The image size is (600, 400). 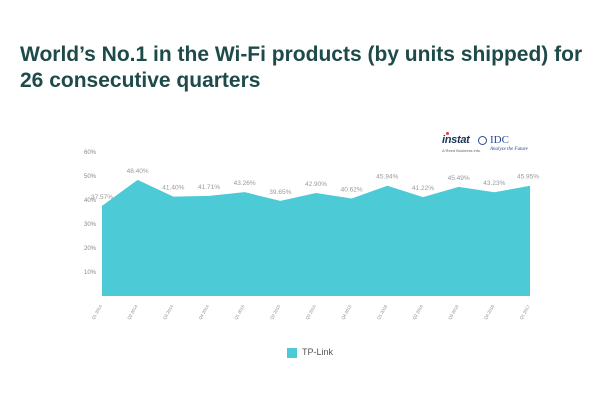 I want to click on legend-label-tp-link: TP-Link, so click(x=318, y=352).